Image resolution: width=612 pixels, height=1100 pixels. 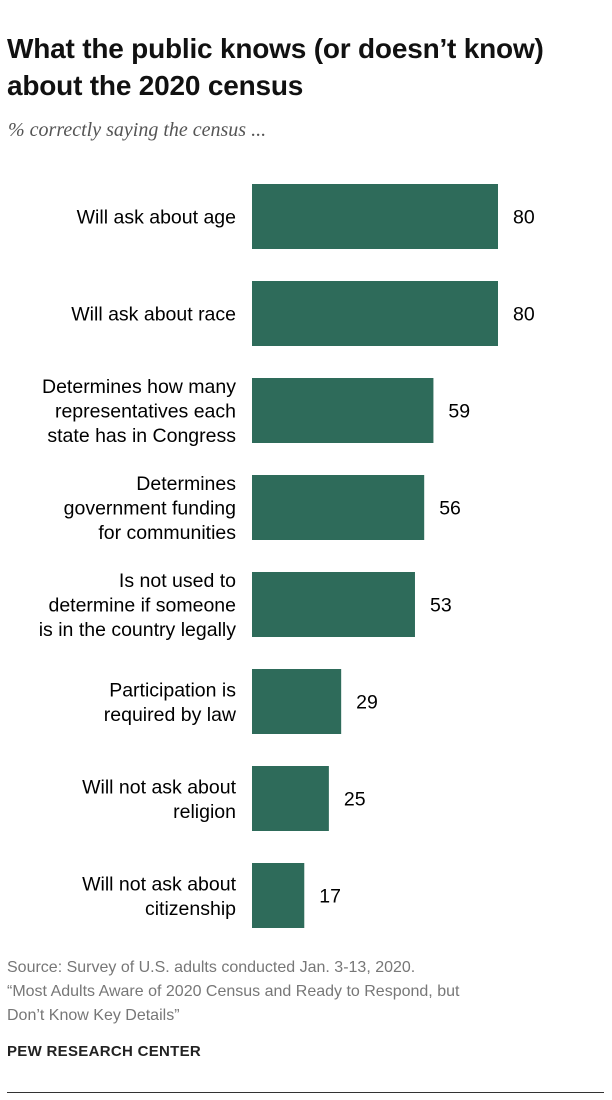 I want to click on category-label: Will ask about age, so click(x=156, y=218).